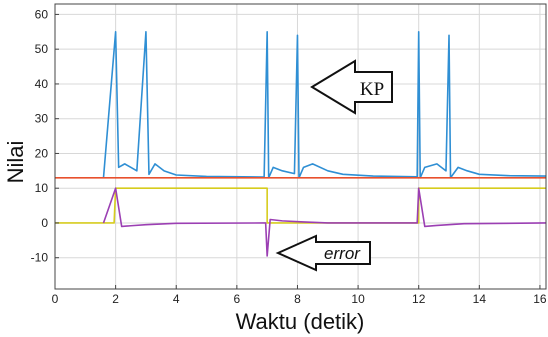 Image resolution: width=548 pixels, height=337 pixels. I want to click on kp-arrow-shape, so click(351, 87).